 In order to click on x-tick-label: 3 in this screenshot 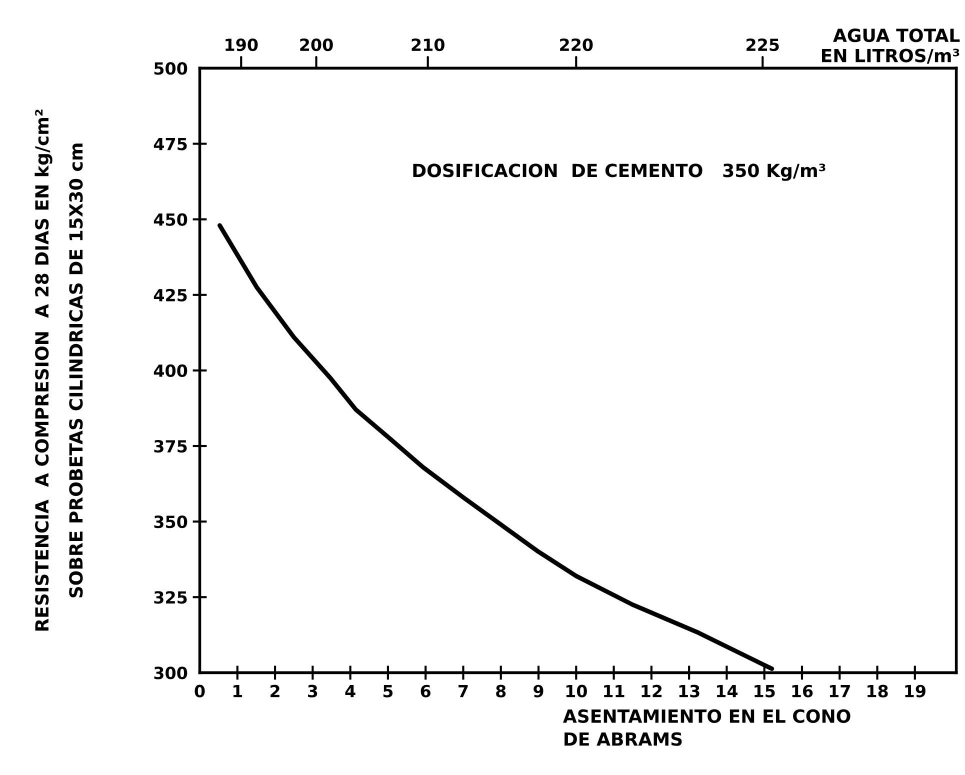, I will do `click(313, 691)`.